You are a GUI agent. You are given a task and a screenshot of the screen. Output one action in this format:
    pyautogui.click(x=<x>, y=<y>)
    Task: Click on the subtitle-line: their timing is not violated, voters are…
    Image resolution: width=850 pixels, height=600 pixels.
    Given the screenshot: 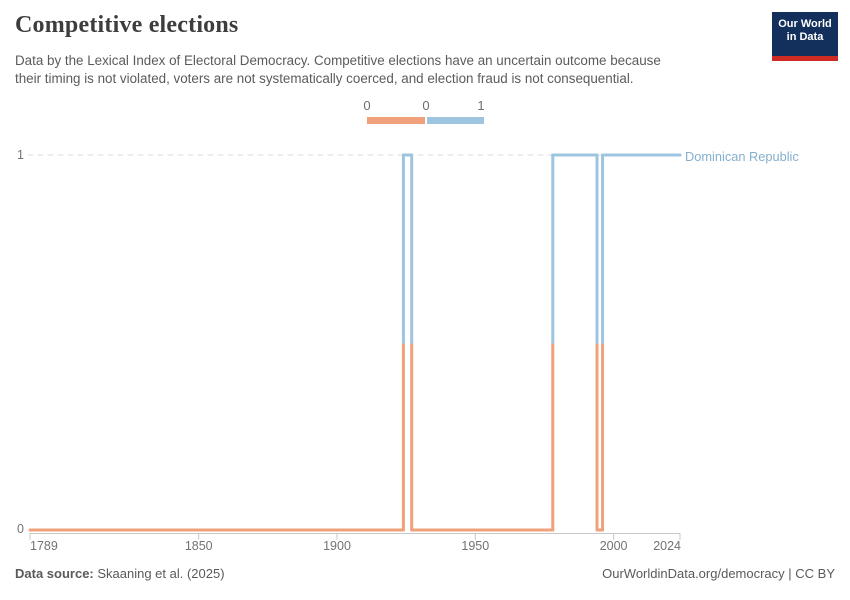 What is the action you would take?
    pyautogui.click(x=324, y=78)
    